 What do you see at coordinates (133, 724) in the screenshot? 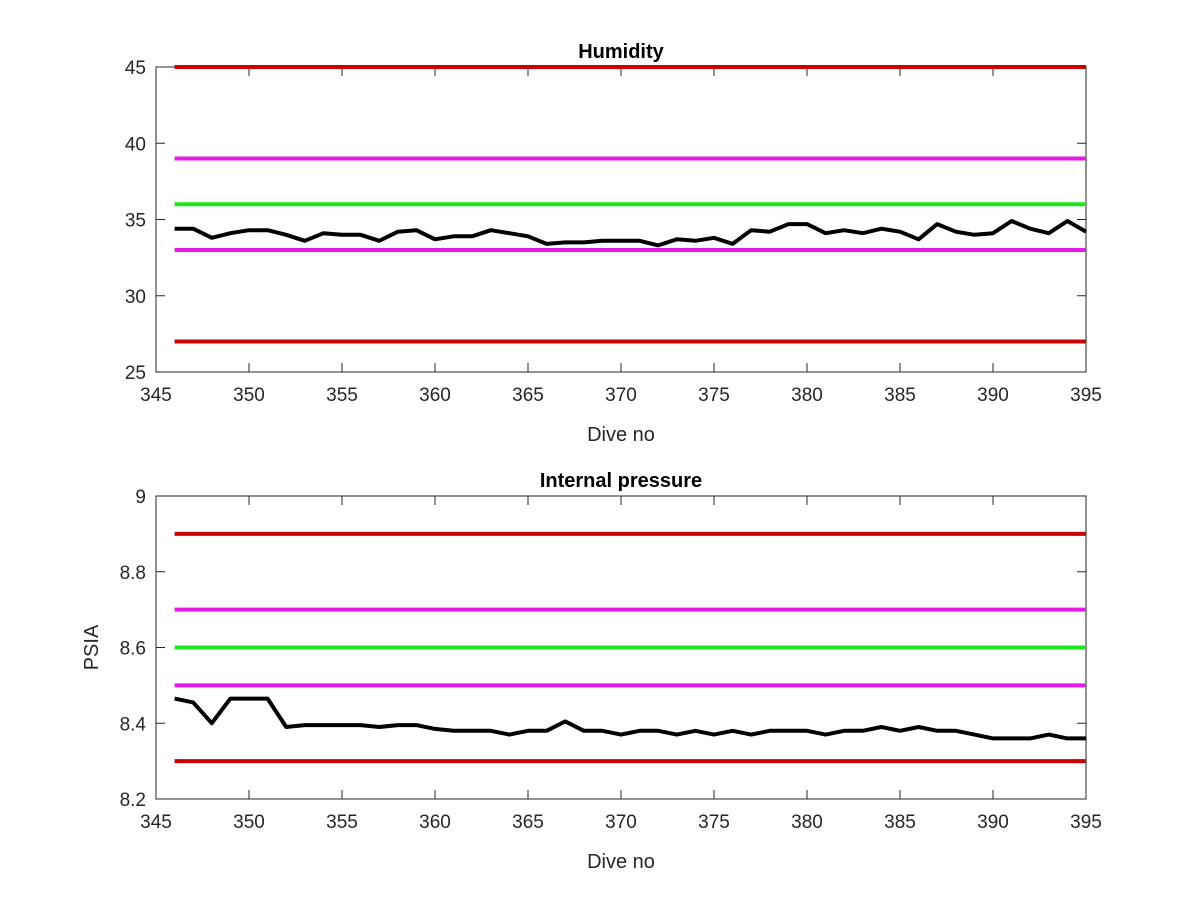
I see `y-tick-label: 8.4` at bounding box center [133, 724].